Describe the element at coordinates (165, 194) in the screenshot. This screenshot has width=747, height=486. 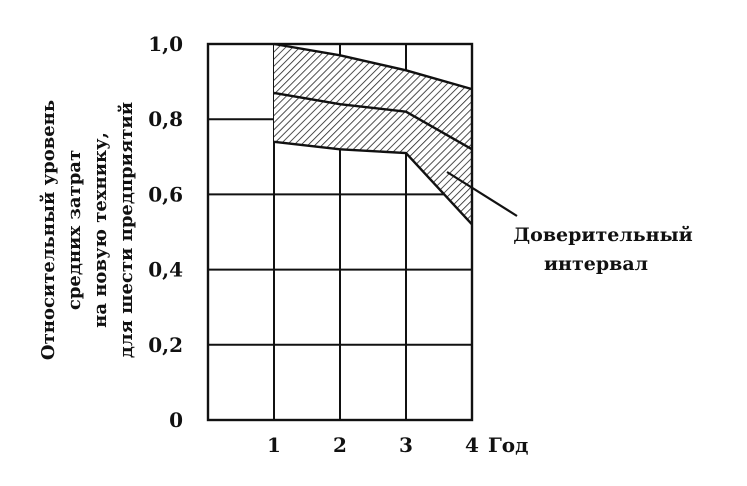
I see `y-tick-label-3: 0,6` at that location.